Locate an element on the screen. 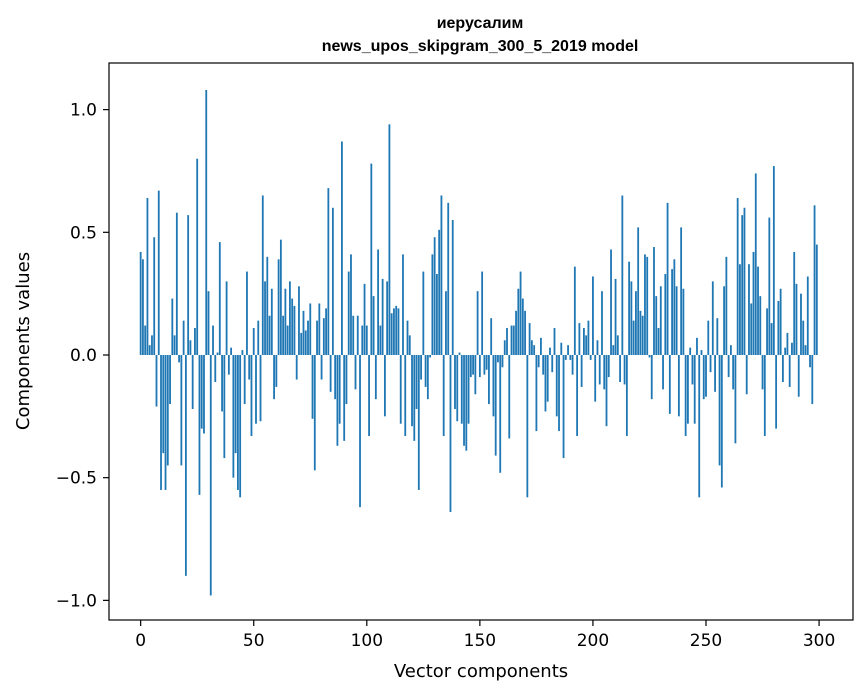 The height and width of the screenshot is (696, 867). x-tick-label: 150 is located at coordinates (480, 641).